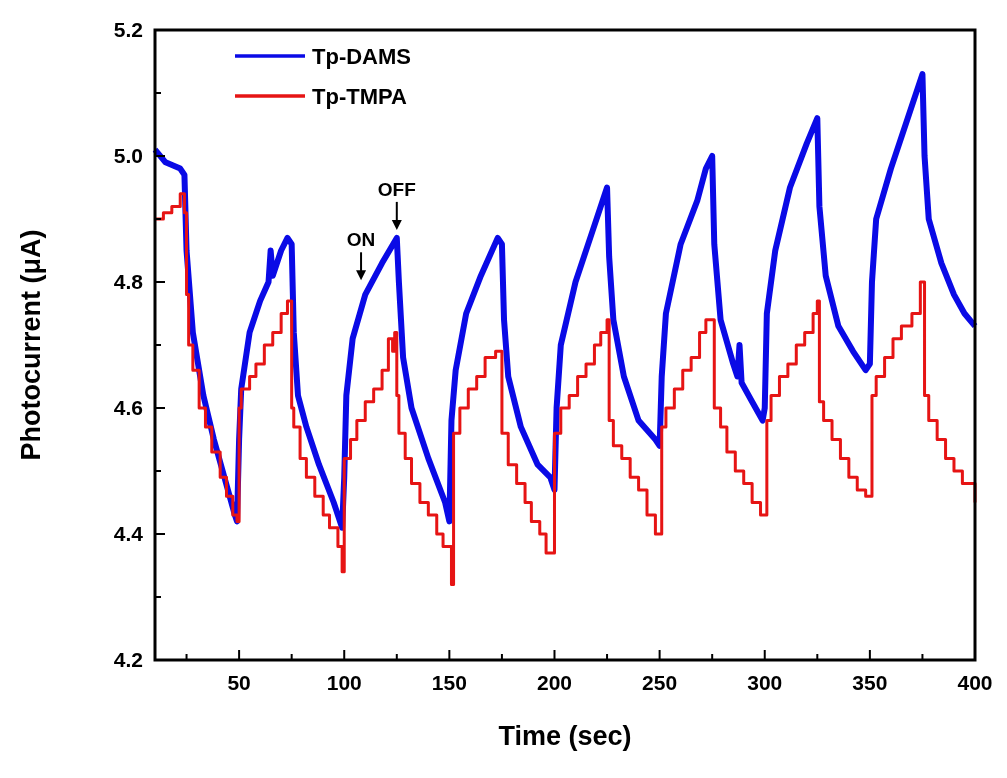 The image size is (1007, 778). What do you see at coordinates (396, 189) in the screenshot?
I see `annotation: OFF` at bounding box center [396, 189].